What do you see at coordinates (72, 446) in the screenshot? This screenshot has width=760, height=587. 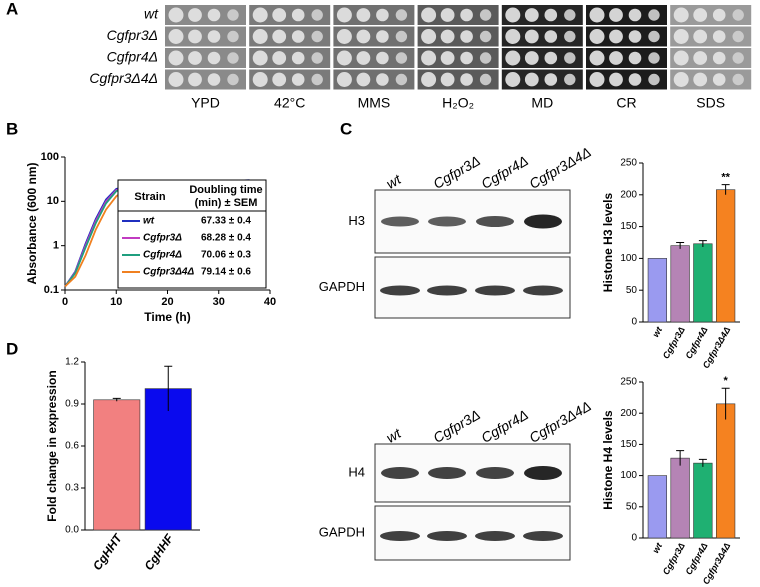 I see `y-tick-label: 0.6` at bounding box center [72, 446].